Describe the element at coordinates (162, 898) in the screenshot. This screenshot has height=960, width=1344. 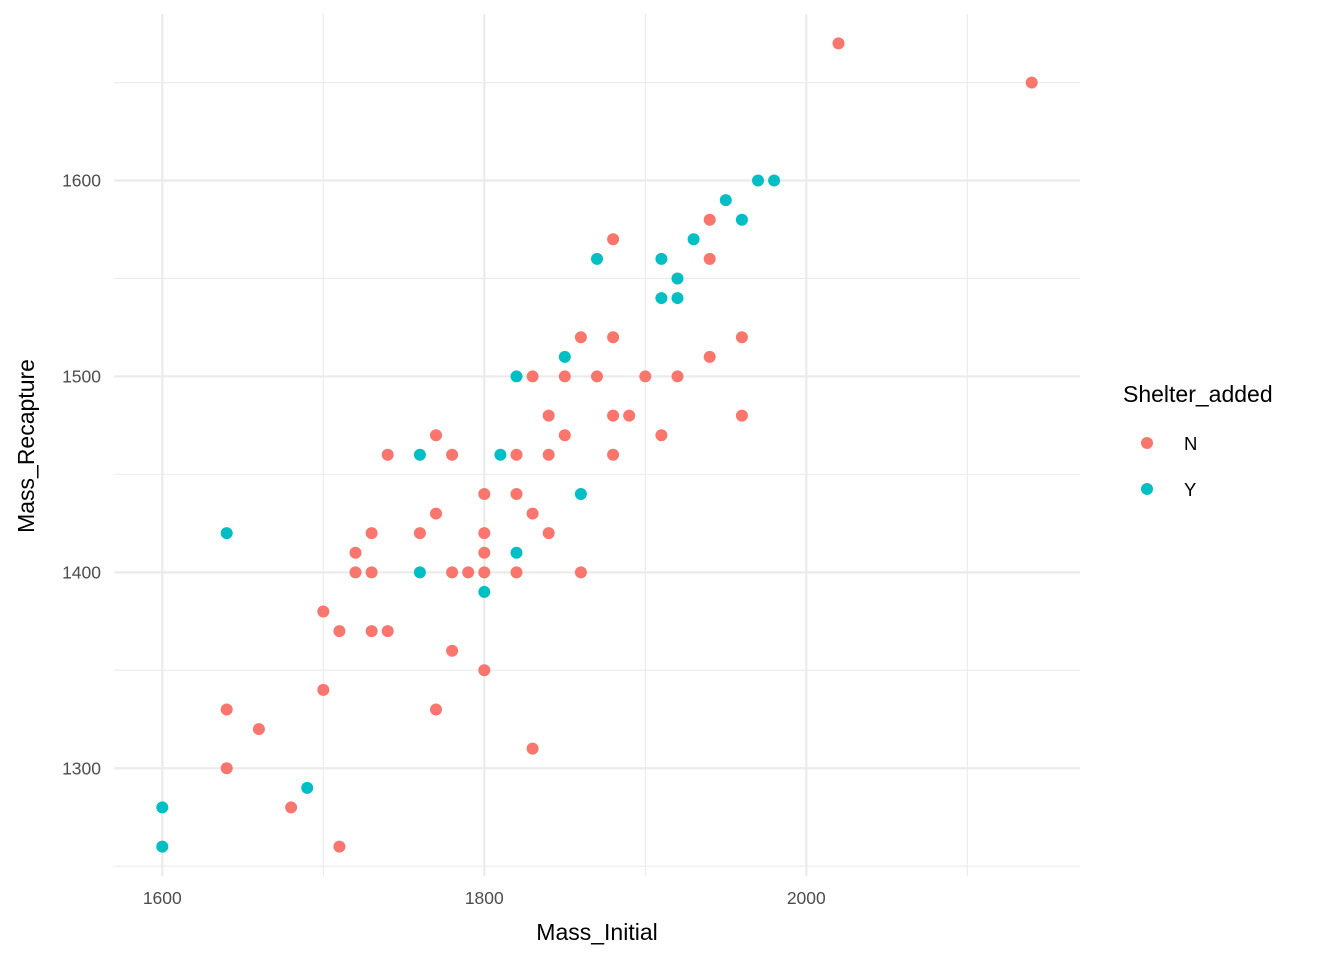
I see `x-tick-label: 1600` at that location.